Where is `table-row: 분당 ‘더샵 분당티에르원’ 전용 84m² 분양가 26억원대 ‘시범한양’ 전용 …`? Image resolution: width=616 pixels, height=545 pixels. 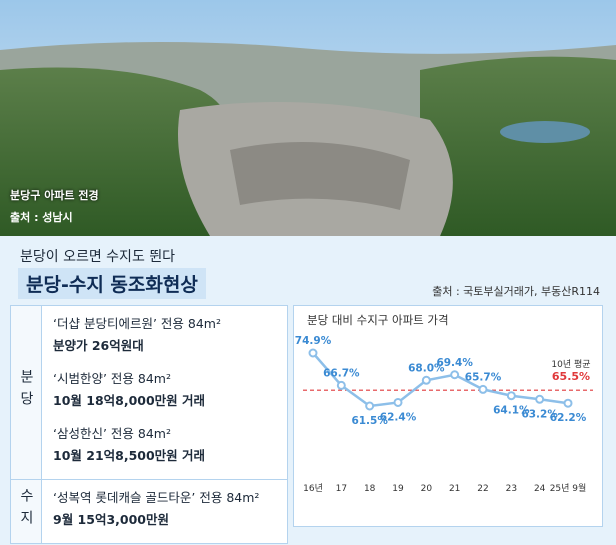 table-row: 분당 ‘더샵 분당티에르원’ 전용 84m² 분양가 26억원대 ‘시범한양’ 전용 … is located at coordinates (149, 392).